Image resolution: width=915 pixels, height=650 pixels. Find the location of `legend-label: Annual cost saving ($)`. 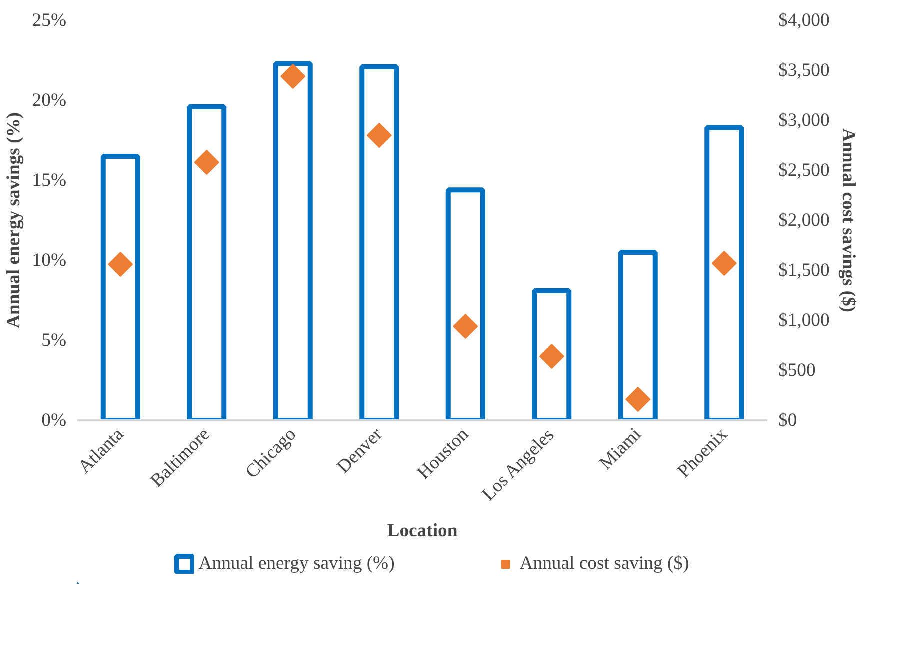

legend-label: Annual cost saving ($) is located at coordinates (605, 564).